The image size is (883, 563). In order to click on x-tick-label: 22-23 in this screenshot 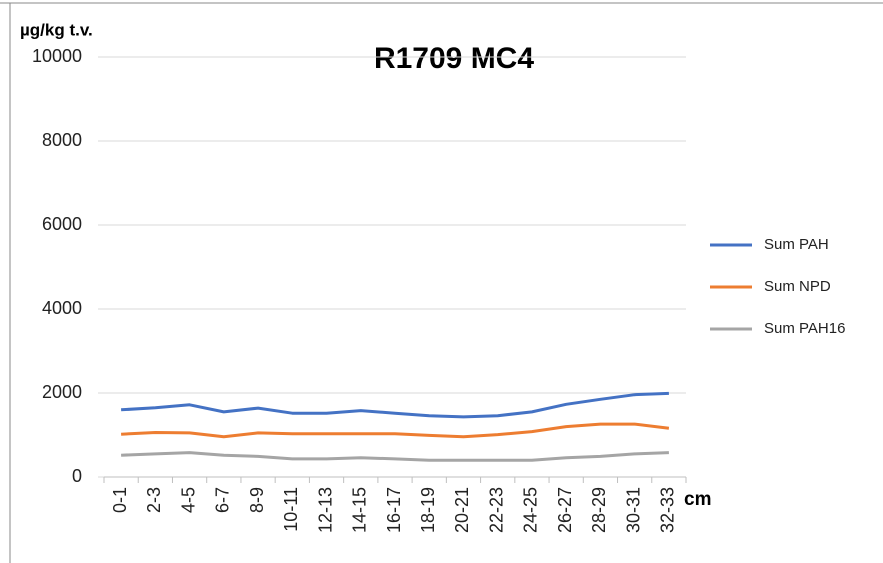, I will do `click(496, 510)`.